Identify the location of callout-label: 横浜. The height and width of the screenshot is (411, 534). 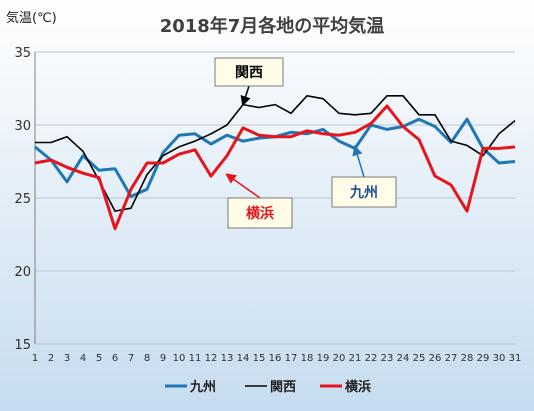
(260, 213).